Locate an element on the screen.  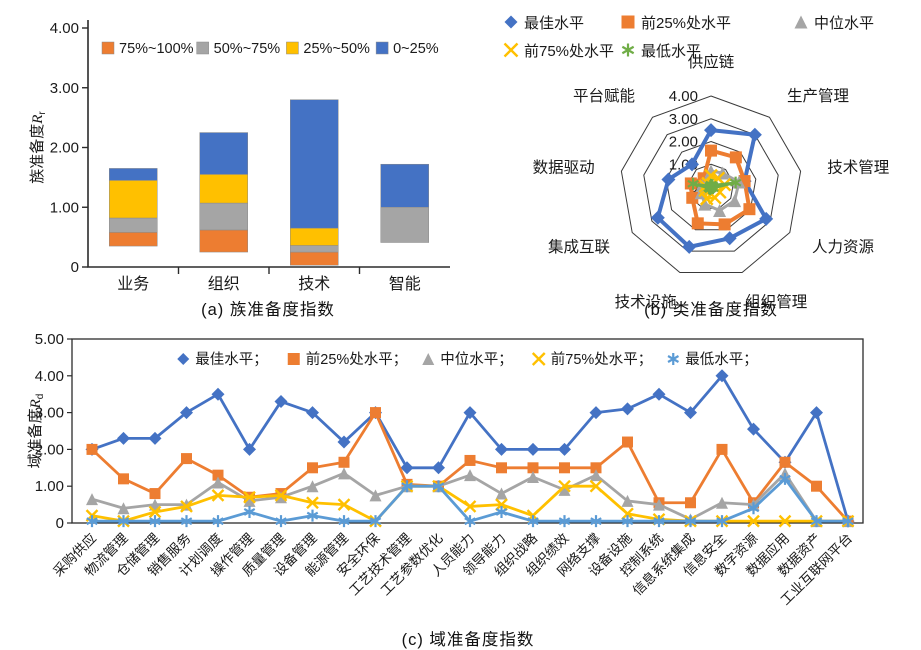
y-tick-label: 0 is located at coordinates (60, 523).